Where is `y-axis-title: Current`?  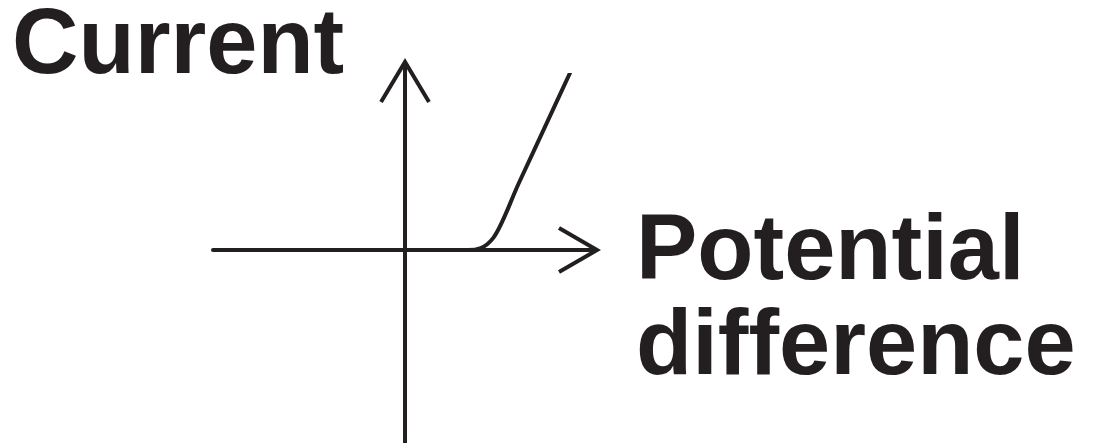 y-axis-title: Current is located at coordinates (178, 46).